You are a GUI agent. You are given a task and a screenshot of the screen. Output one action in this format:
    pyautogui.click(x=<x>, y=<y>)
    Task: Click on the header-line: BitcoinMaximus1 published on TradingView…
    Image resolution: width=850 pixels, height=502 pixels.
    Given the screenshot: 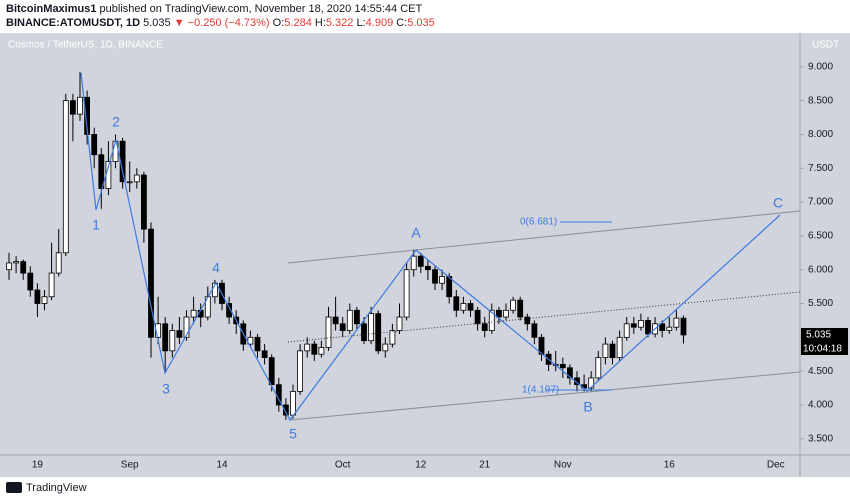 What is the action you would take?
    pyautogui.click(x=220, y=9)
    